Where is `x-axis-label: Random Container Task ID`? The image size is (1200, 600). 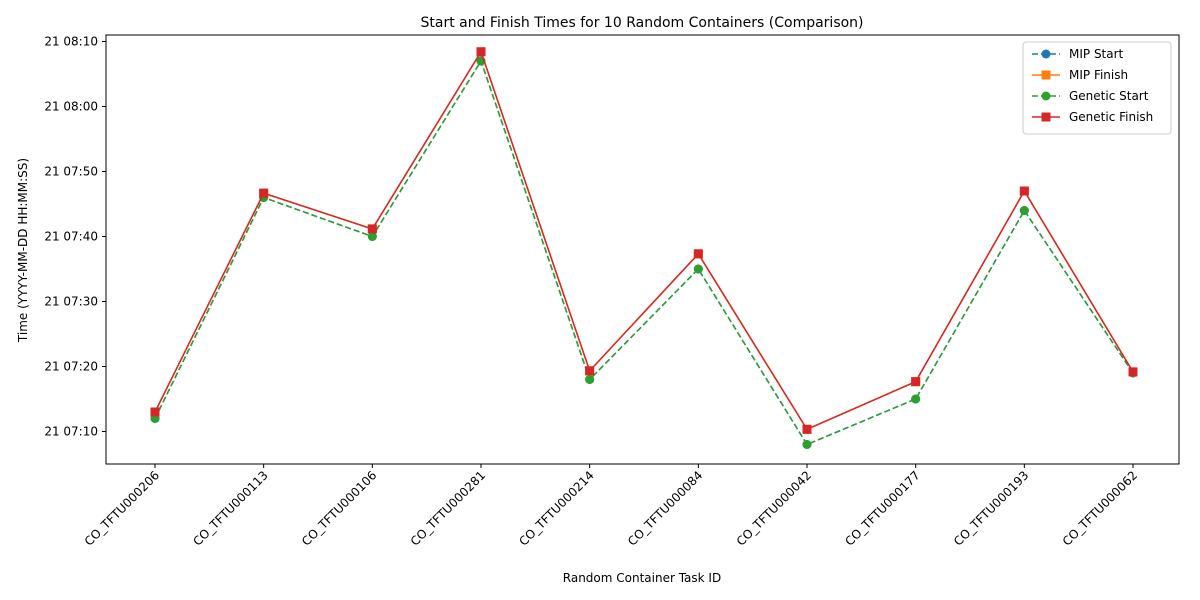
x-axis-label: Random Container Task ID is located at coordinates (642, 578).